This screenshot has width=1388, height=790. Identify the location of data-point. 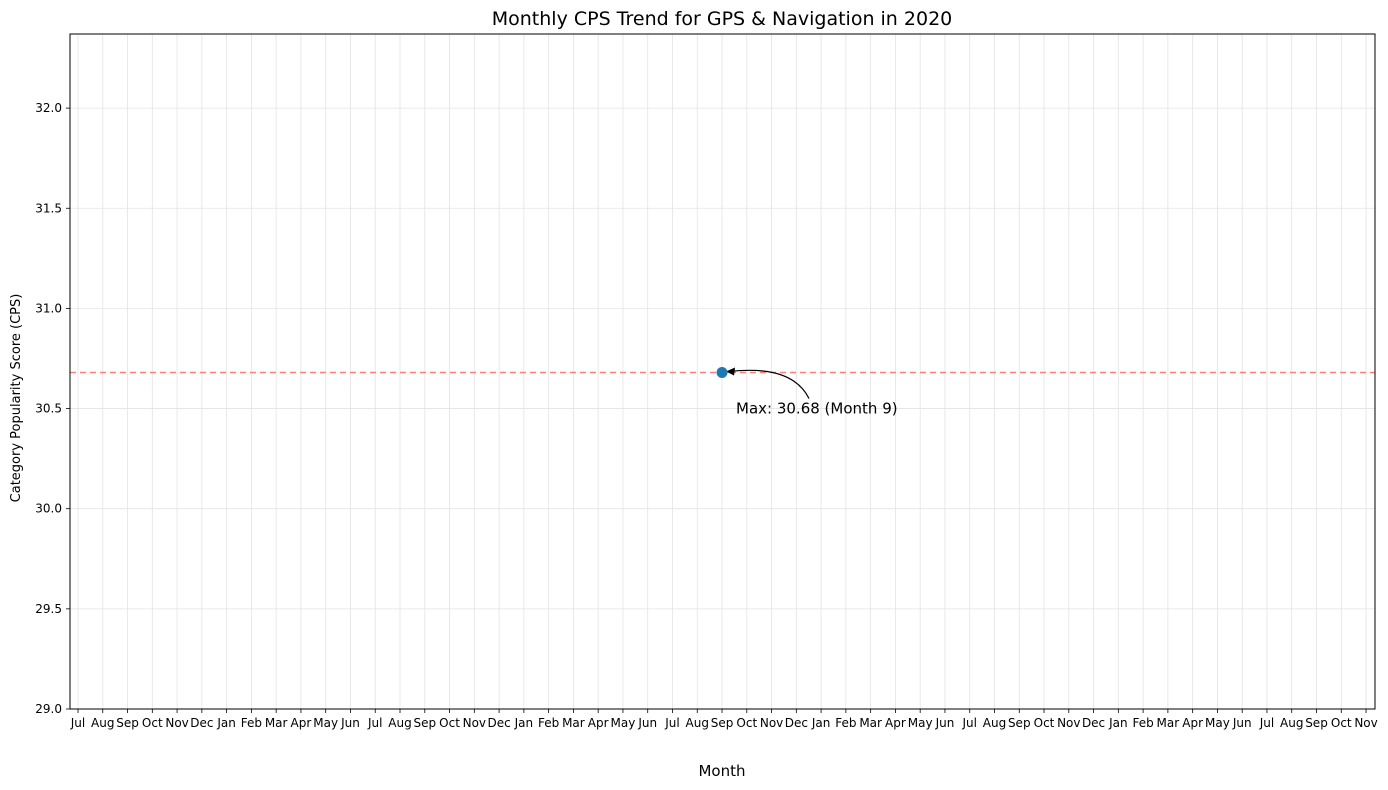
(722, 373).